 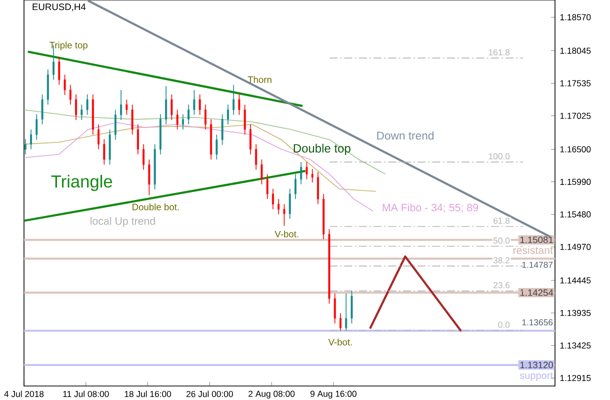 I want to click on y-tick-label: 1.13425, so click(x=575, y=345).